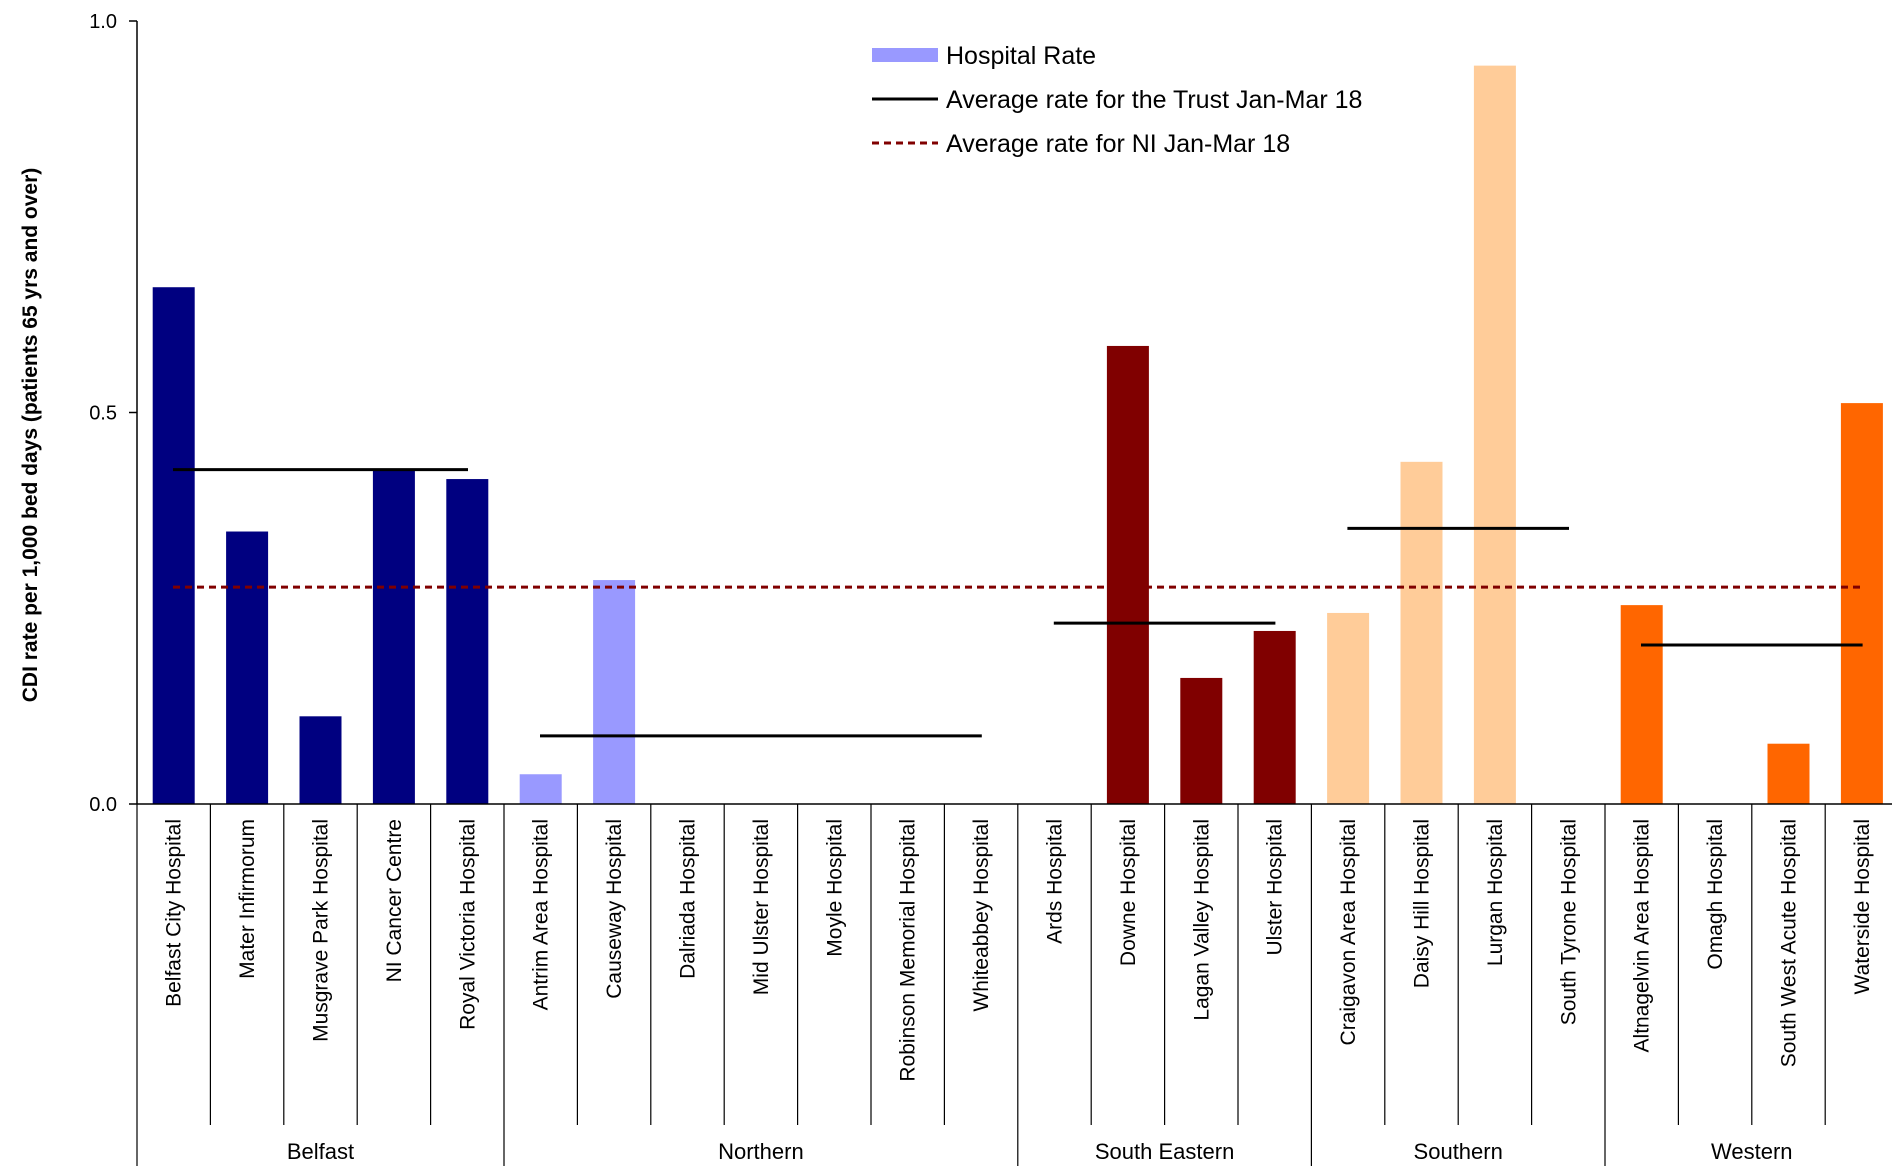 The width and height of the screenshot is (1892, 1166). What do you see at coordinates (103, 22) in the screenshot?
I see `y-tick-label: 1.0` at bounding box center [103, 22].